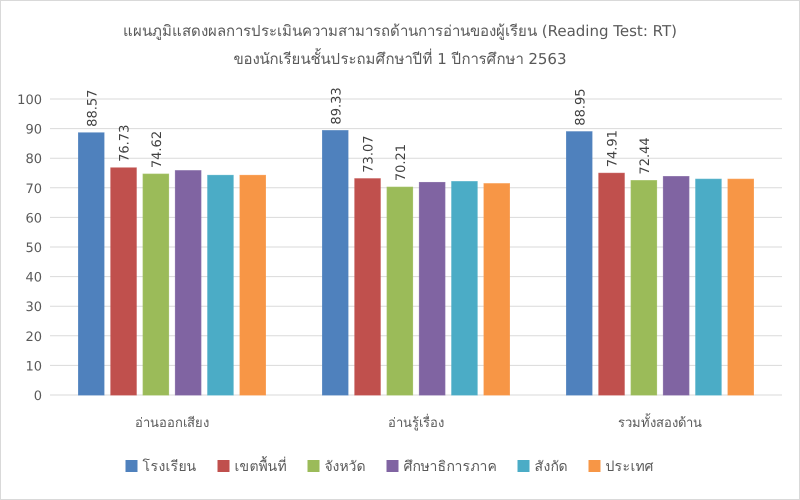 This screenshot has width=800, height=500. I want to click on y-tick-label: 100, so click(29, 100).